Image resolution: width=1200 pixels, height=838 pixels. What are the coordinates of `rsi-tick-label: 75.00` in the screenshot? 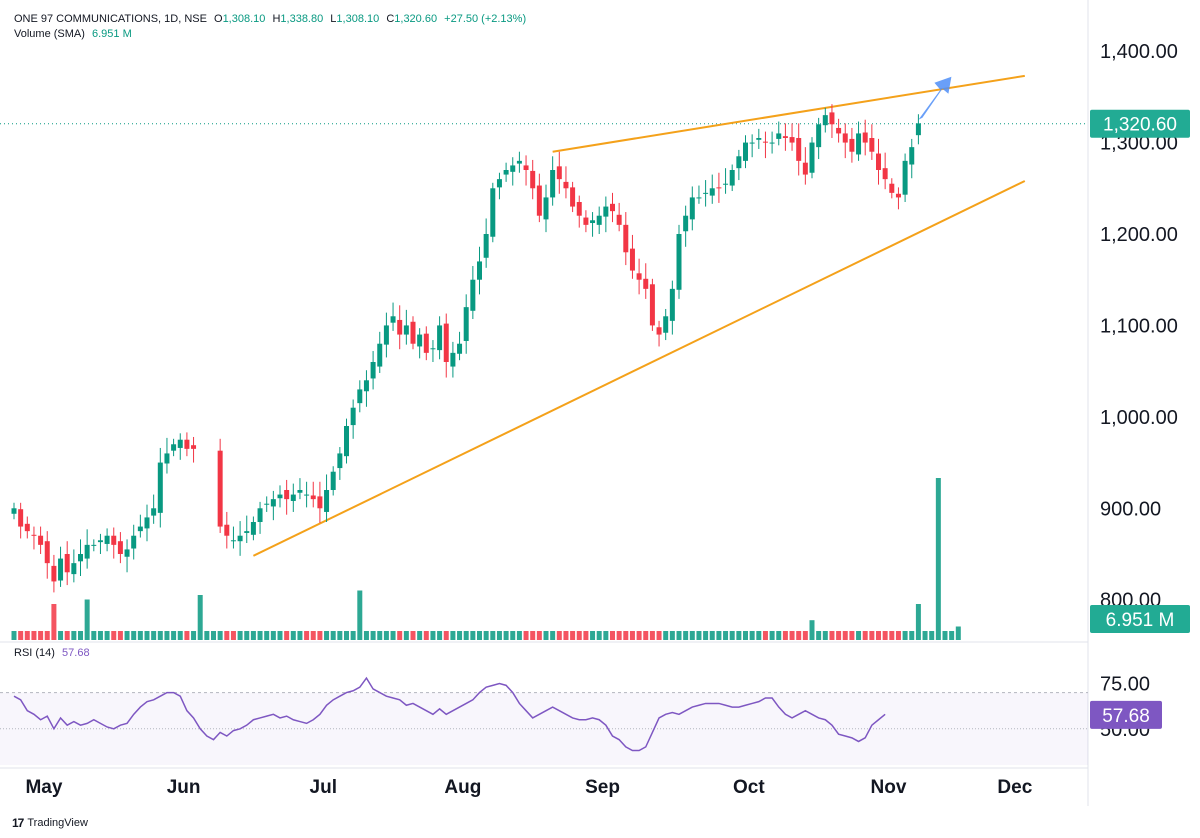 It's located at (1125, 685).